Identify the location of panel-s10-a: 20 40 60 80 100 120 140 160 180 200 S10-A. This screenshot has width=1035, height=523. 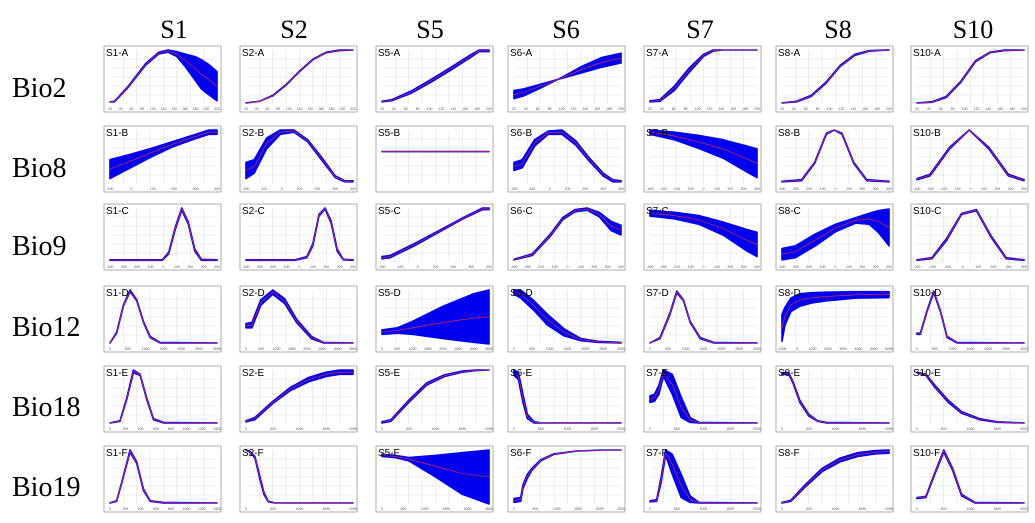
(969, 79).